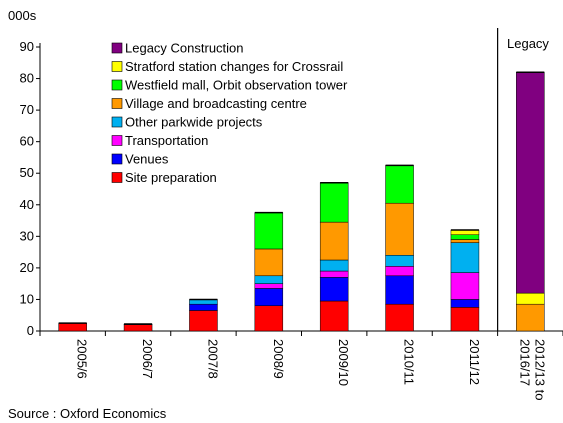 This screenshot has width=563, height=423. What do you see at coordinates (166, 140) in the screenshot?
I see `legend-label: Transportation` at bounding box center [166, 140].